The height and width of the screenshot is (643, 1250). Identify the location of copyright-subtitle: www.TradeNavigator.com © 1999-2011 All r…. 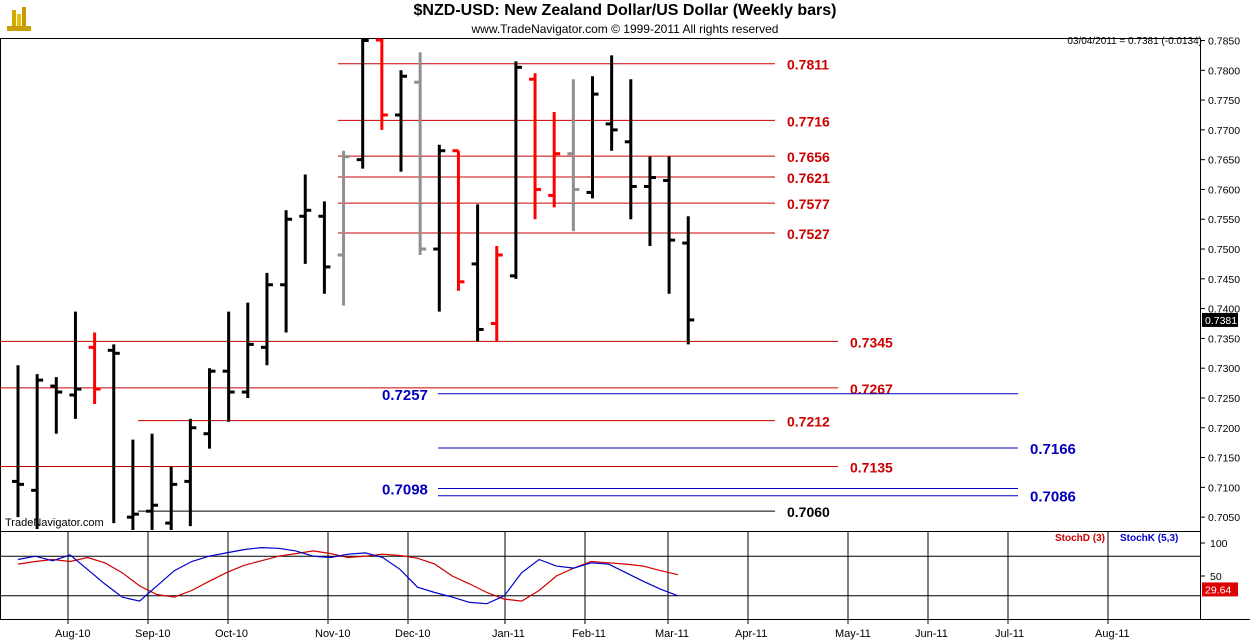
(625, 29).